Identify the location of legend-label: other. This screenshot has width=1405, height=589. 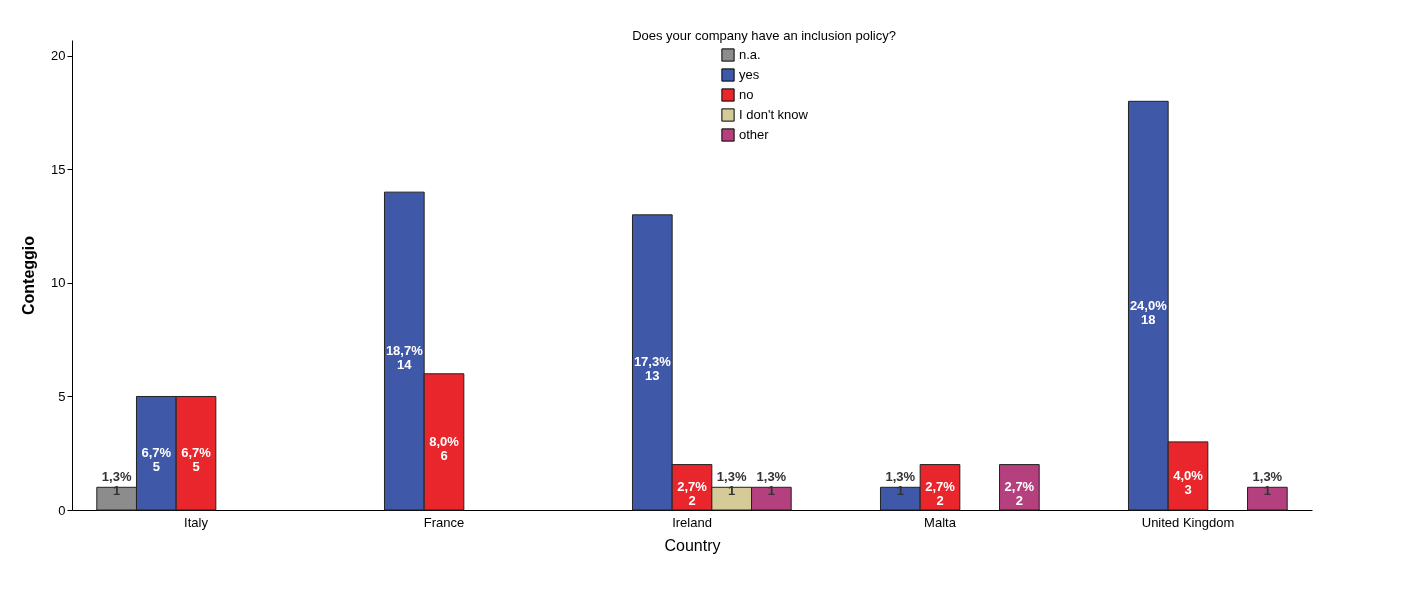
(754, 134).